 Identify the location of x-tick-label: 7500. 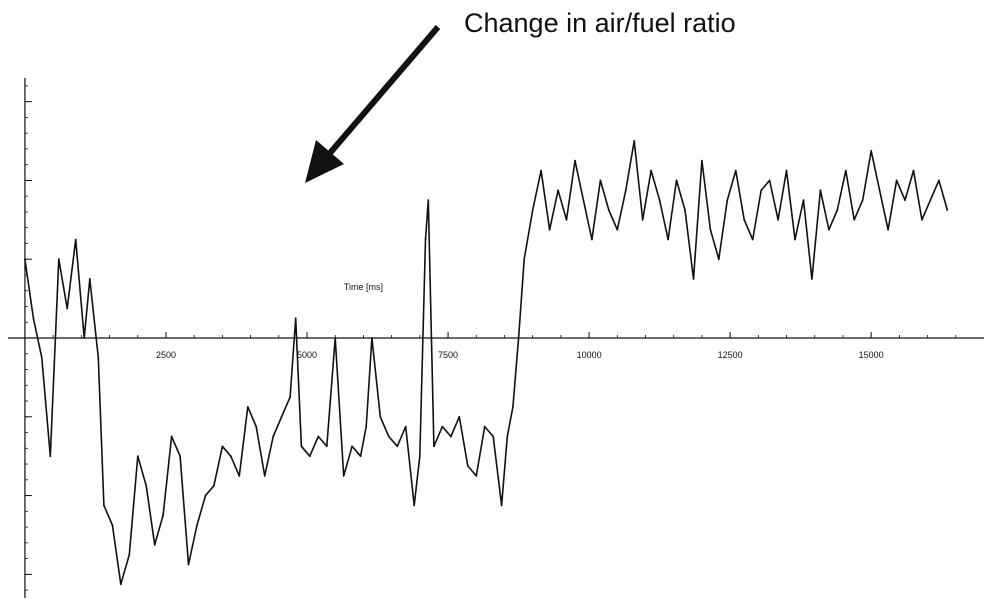
(448, 355).